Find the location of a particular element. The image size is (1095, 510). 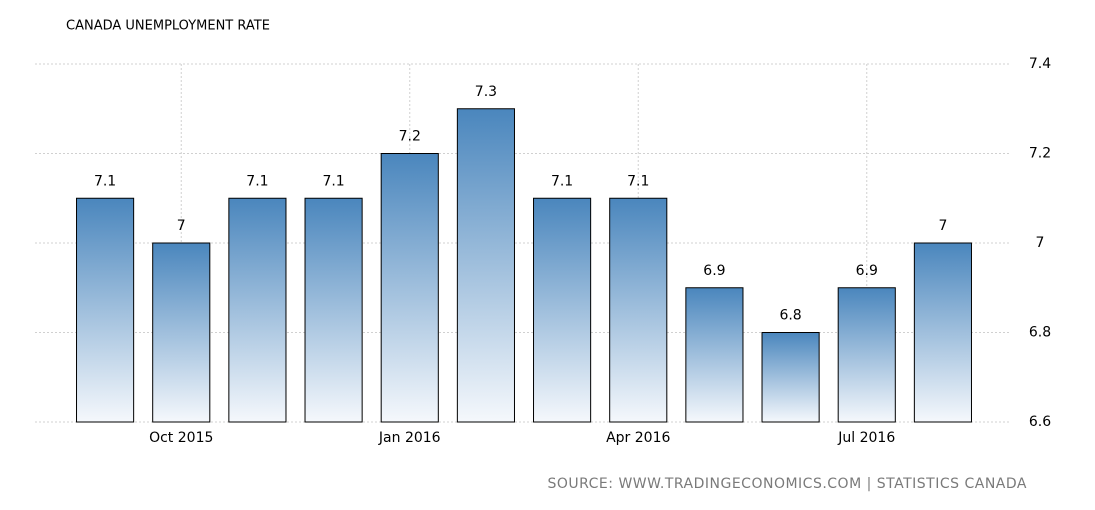

y-tick-label: 6.6 is located at coordinates (1040, 422).